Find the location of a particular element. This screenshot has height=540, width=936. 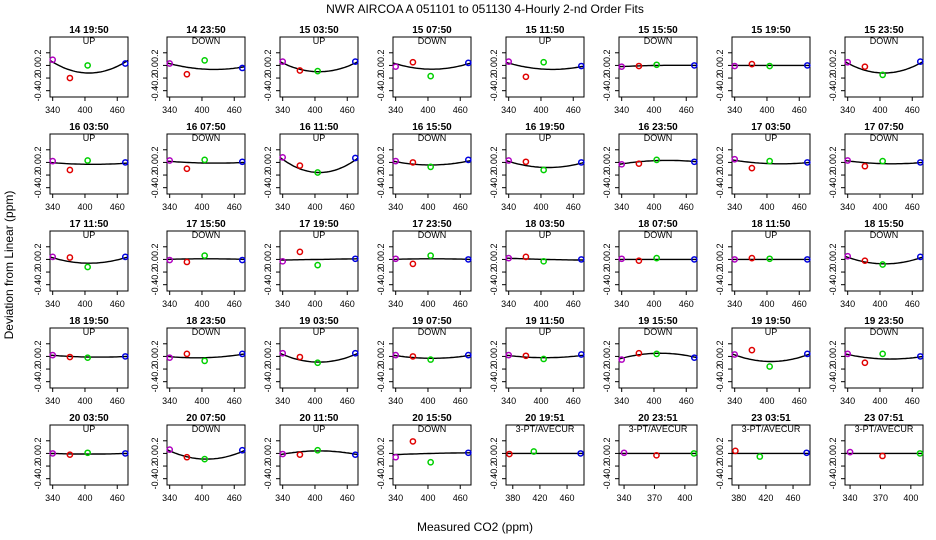

panel-title: 18 19:50 is located at coordinates (89, 321).